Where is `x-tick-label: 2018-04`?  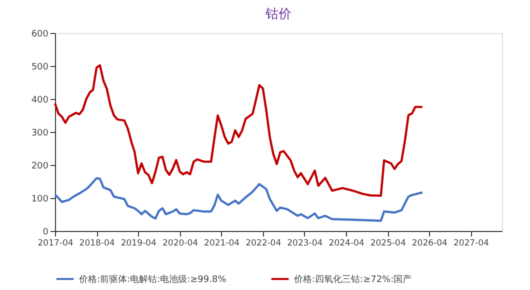
x-tick-label: 2018-04 is located at coordinates (97, 243).